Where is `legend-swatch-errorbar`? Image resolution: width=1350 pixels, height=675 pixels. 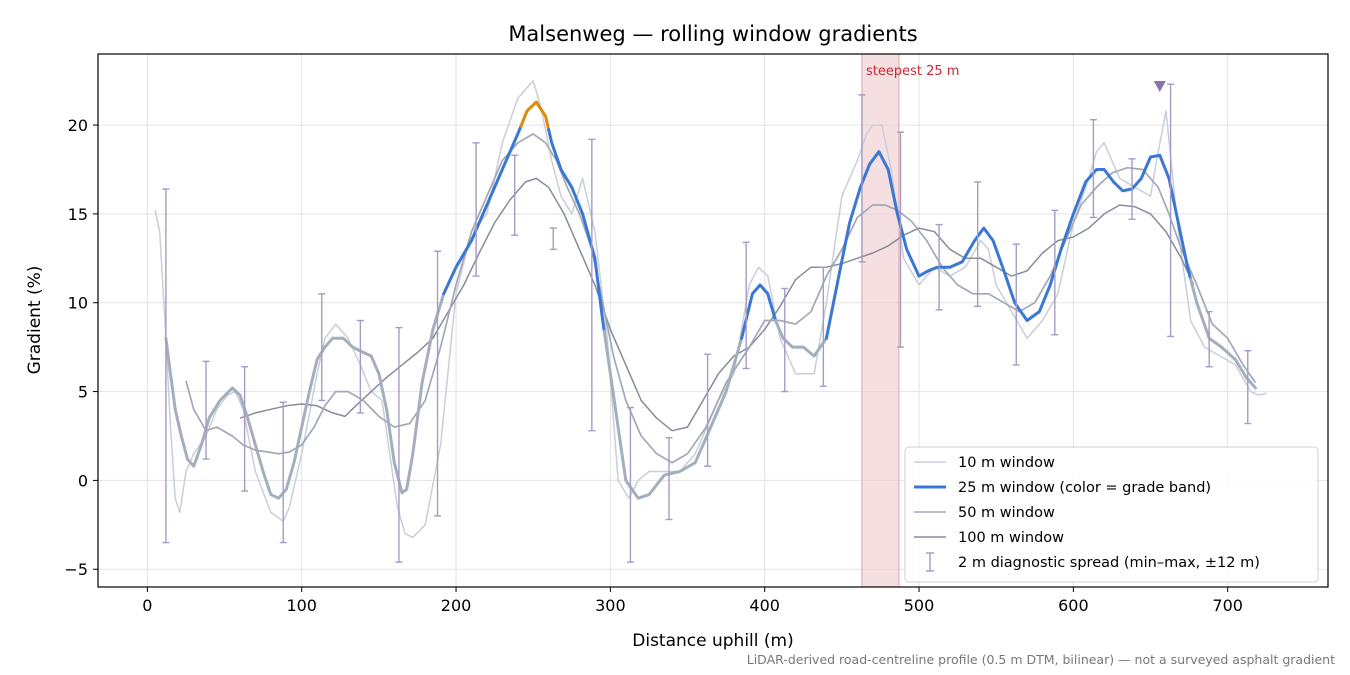
legend-swatch-errorbar is located at coordinates (930, 562).